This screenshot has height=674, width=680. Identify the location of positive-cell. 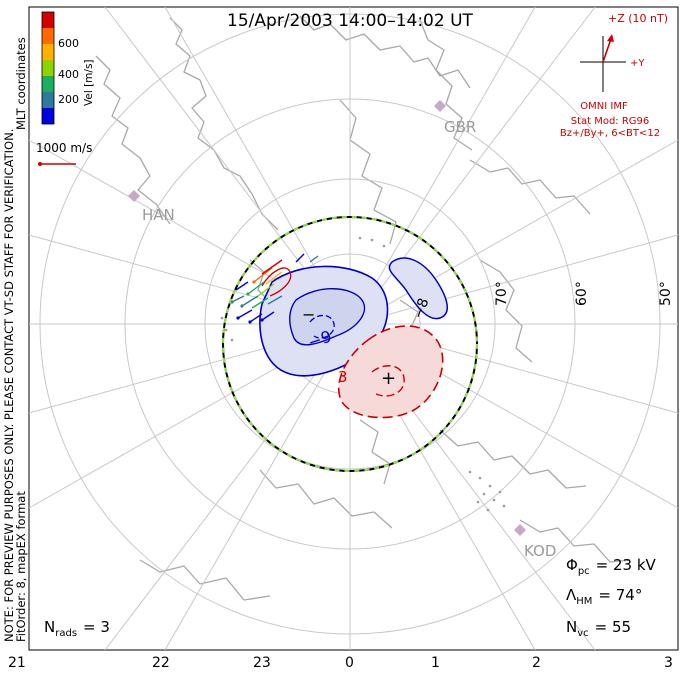
(390, 372).